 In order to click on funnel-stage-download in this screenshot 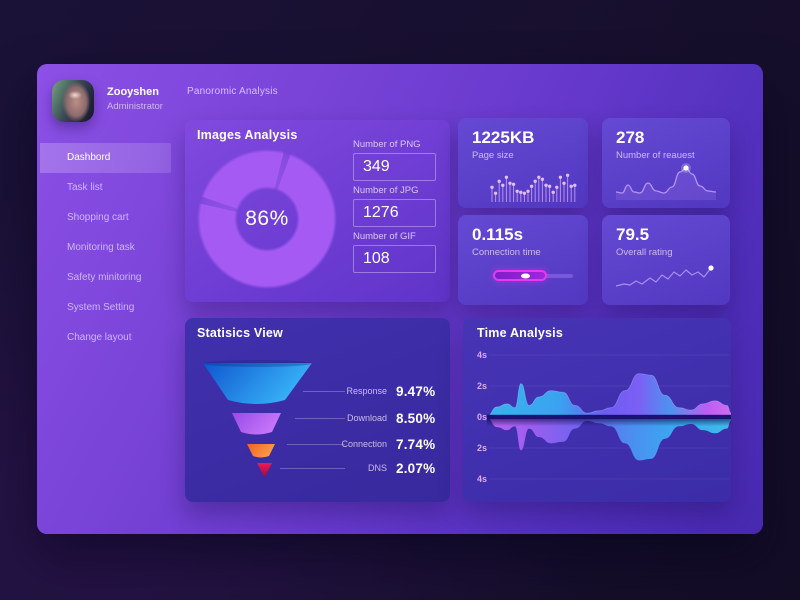, I will do `click(256, 424)`.